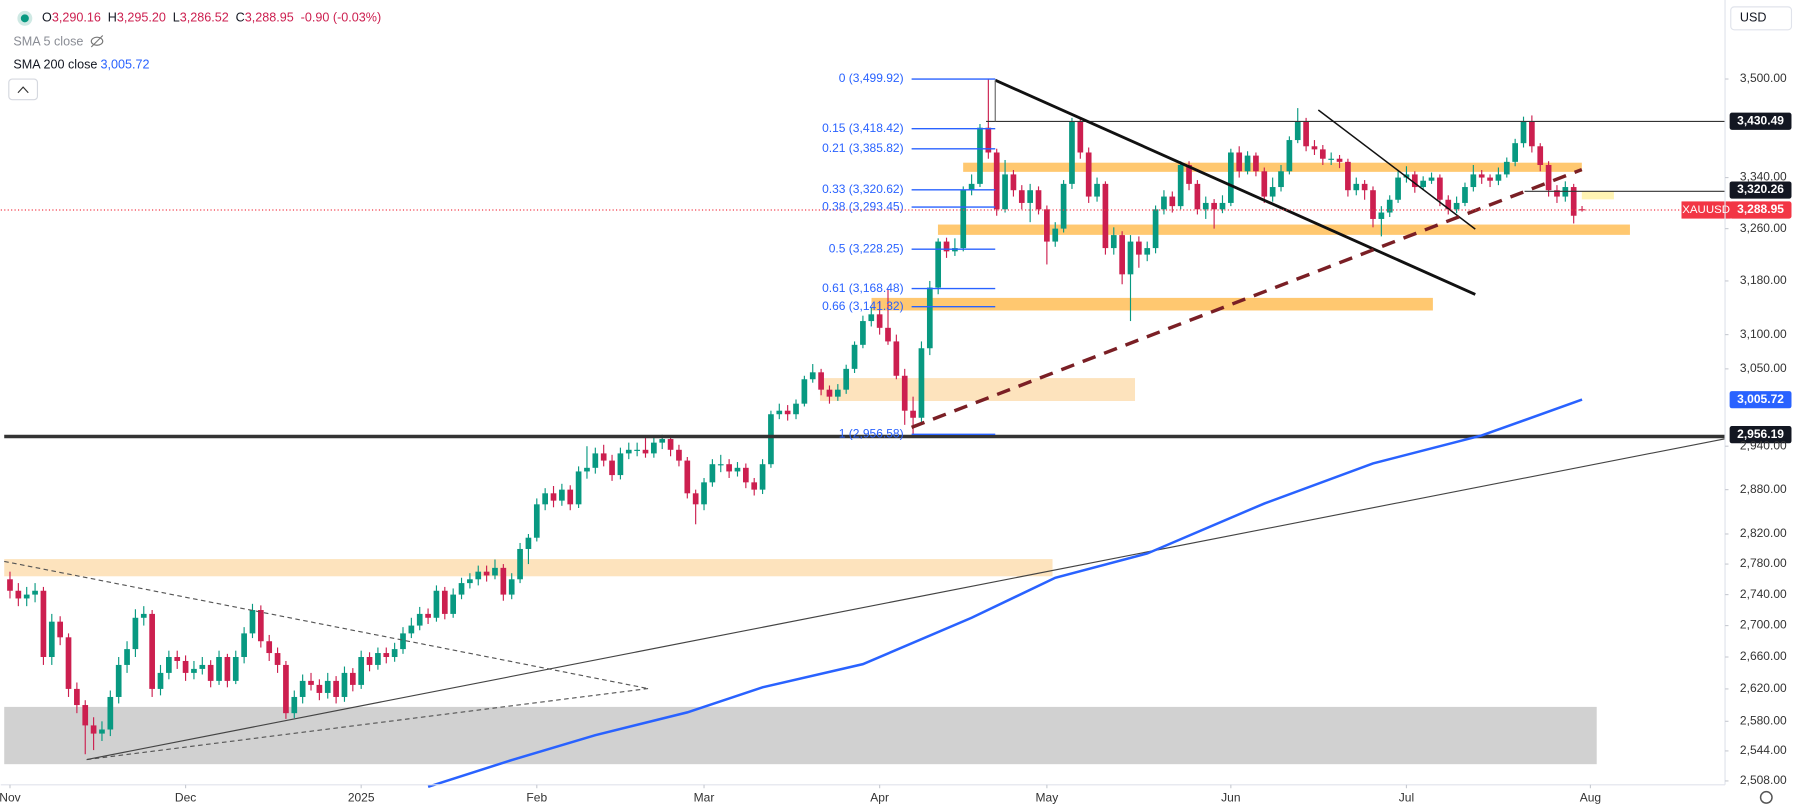  Describe the element at coordinates (536, 798) in the screenshot. I see `x-tick-label: Feb` at that location.